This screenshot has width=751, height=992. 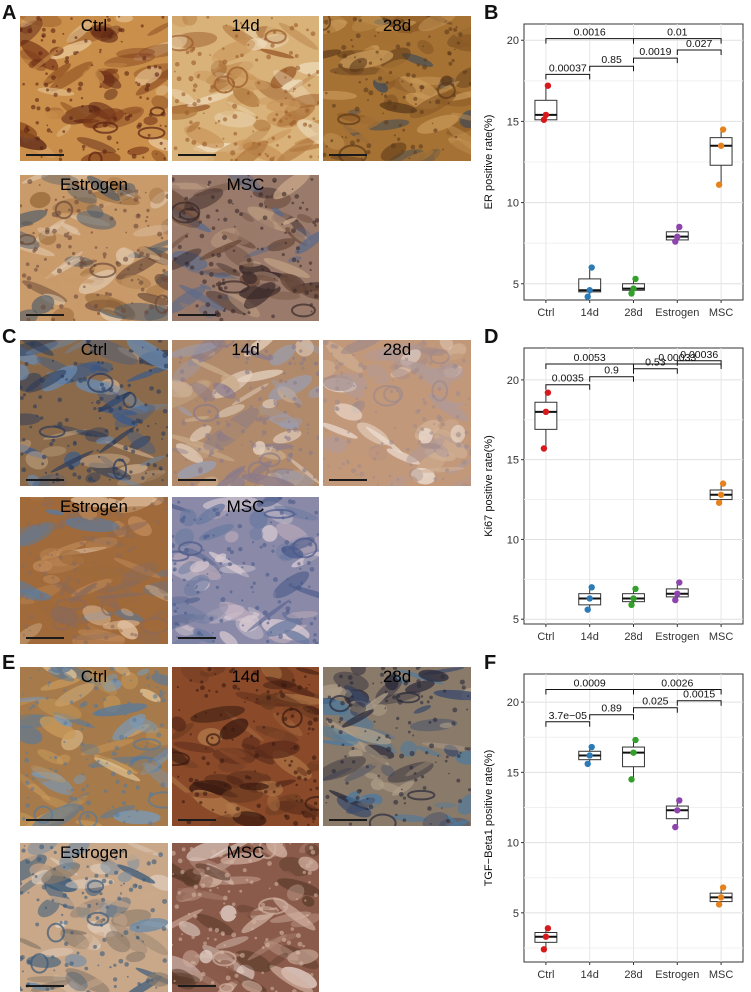 I want to click on micrograph-tgf-estrogen: Estrogen, so click(x=94, y=917).